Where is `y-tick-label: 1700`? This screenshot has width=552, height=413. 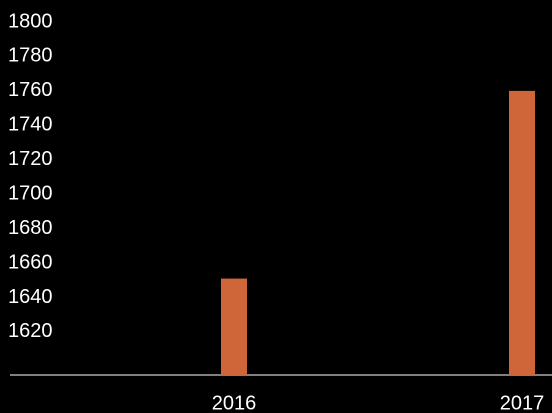
y-tick-label: 1700 is located at coordinates (30, 193).